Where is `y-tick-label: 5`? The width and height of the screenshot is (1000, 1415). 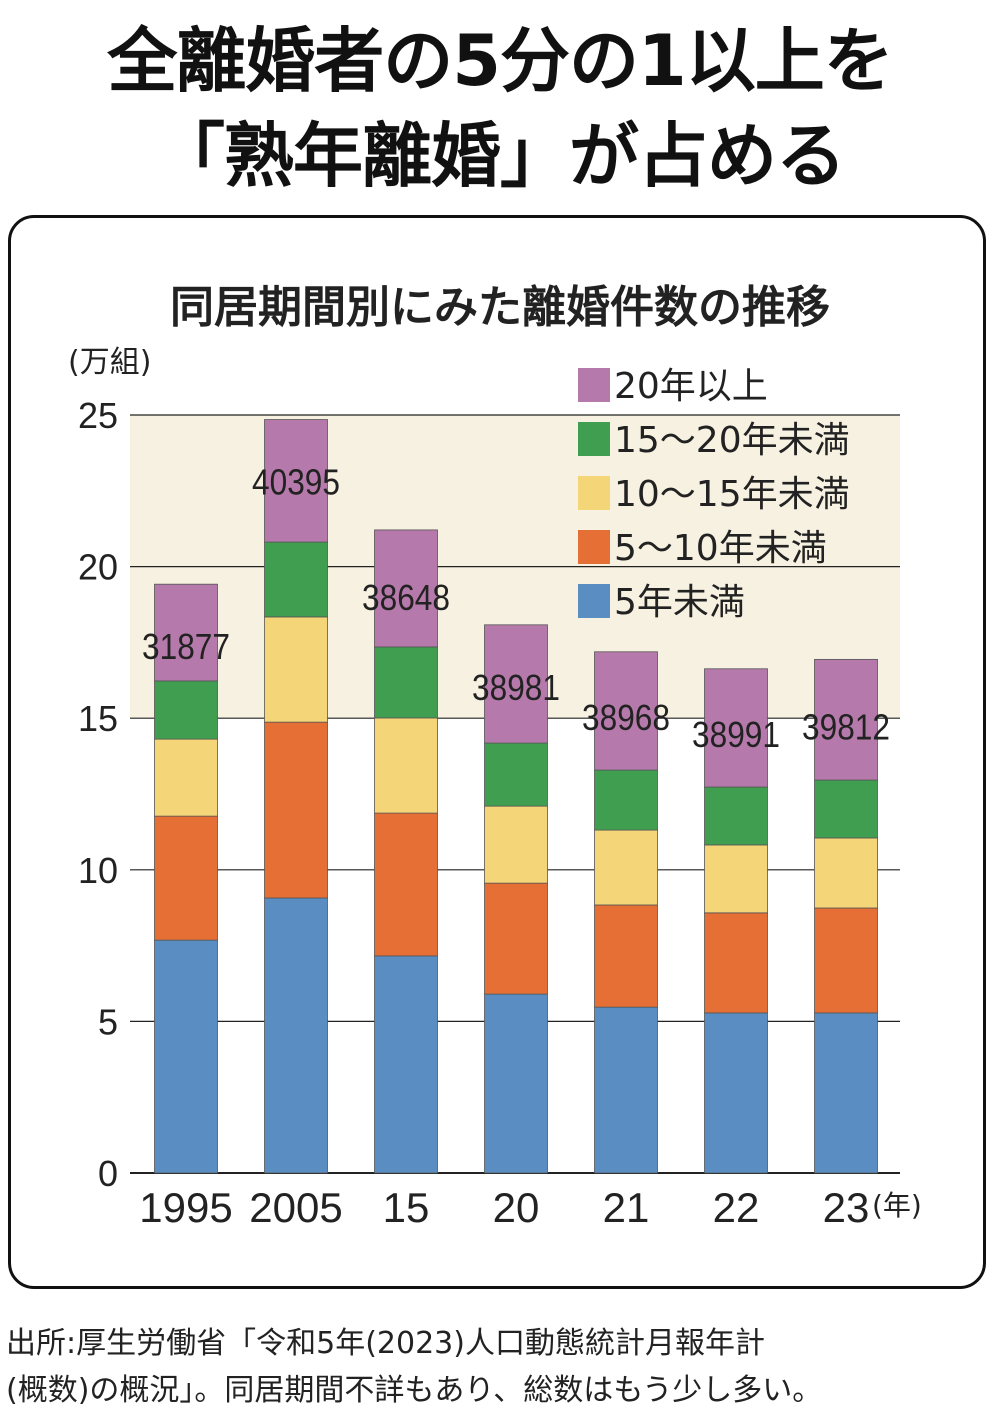 y-tick-label: 5 is located at coordinates (108, 1021).